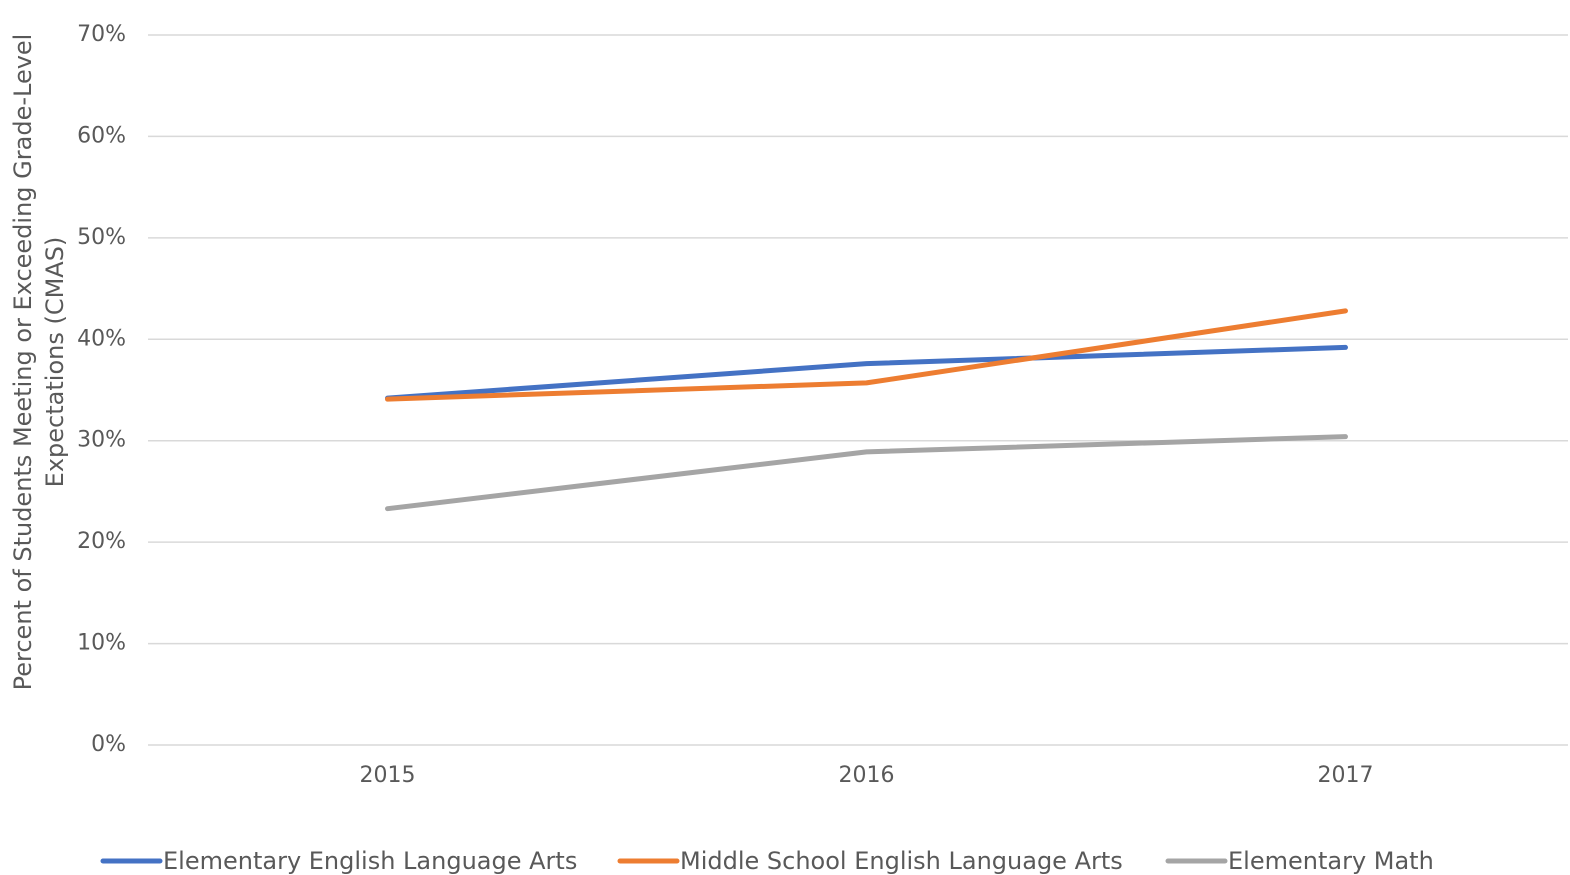 This screenshot has height=875, width=1570. I want to click on y-tick-label: 30%, so click(101, 440).